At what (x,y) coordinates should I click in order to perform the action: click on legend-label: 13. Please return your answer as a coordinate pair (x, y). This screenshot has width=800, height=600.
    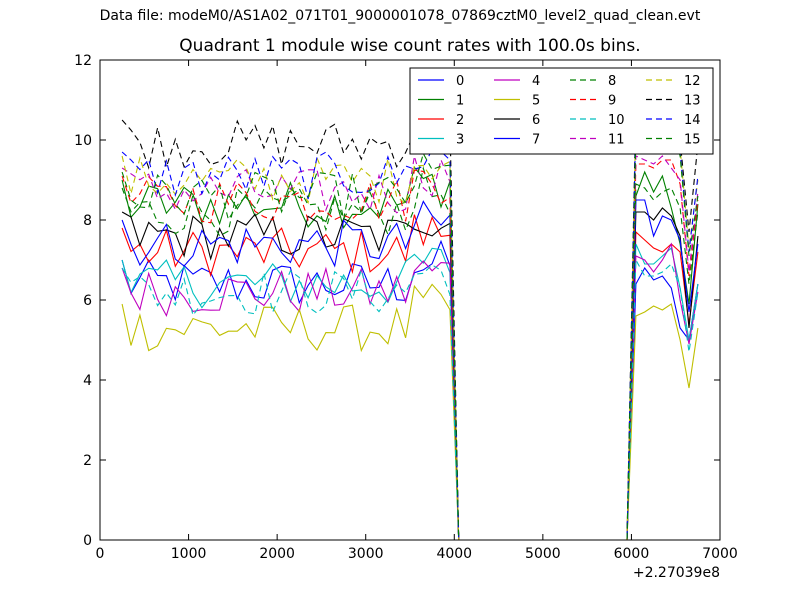
    Looking at the image, I should click on (692, 101).